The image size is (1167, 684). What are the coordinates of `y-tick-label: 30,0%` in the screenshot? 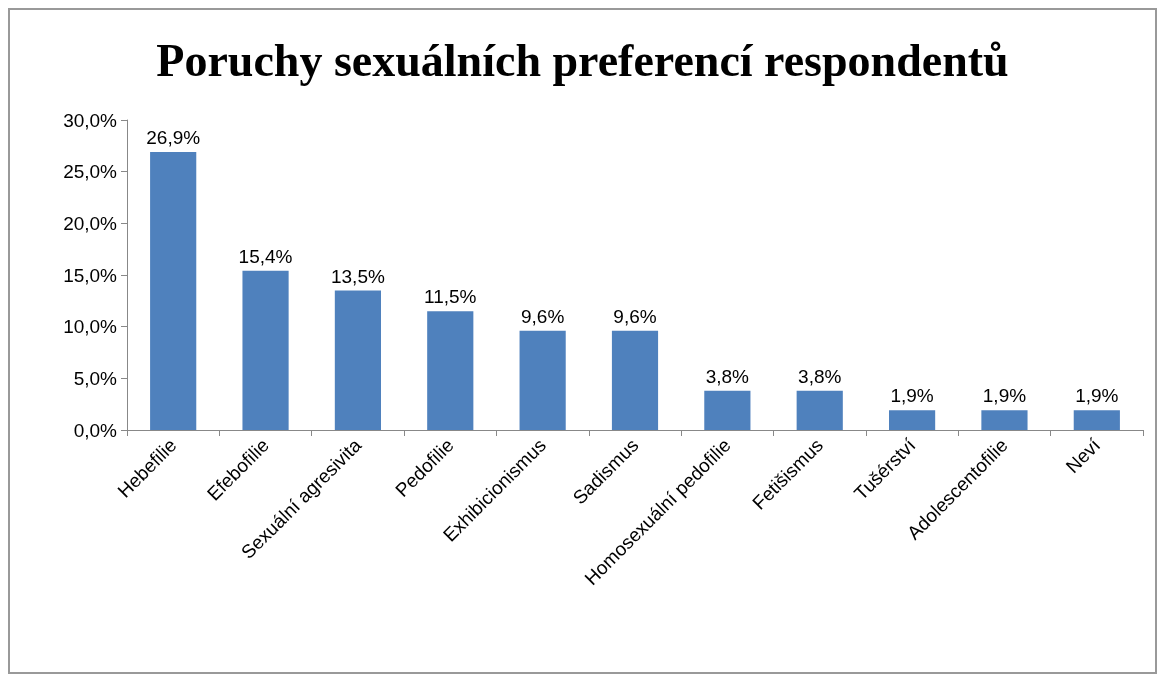 It's located at (90, 120).